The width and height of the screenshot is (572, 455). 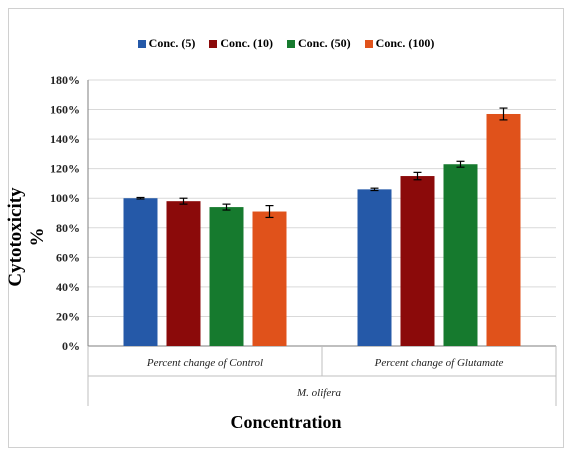 I want to click on legend-item-conc-5: Conc. (5), so click(x=166, y=43).